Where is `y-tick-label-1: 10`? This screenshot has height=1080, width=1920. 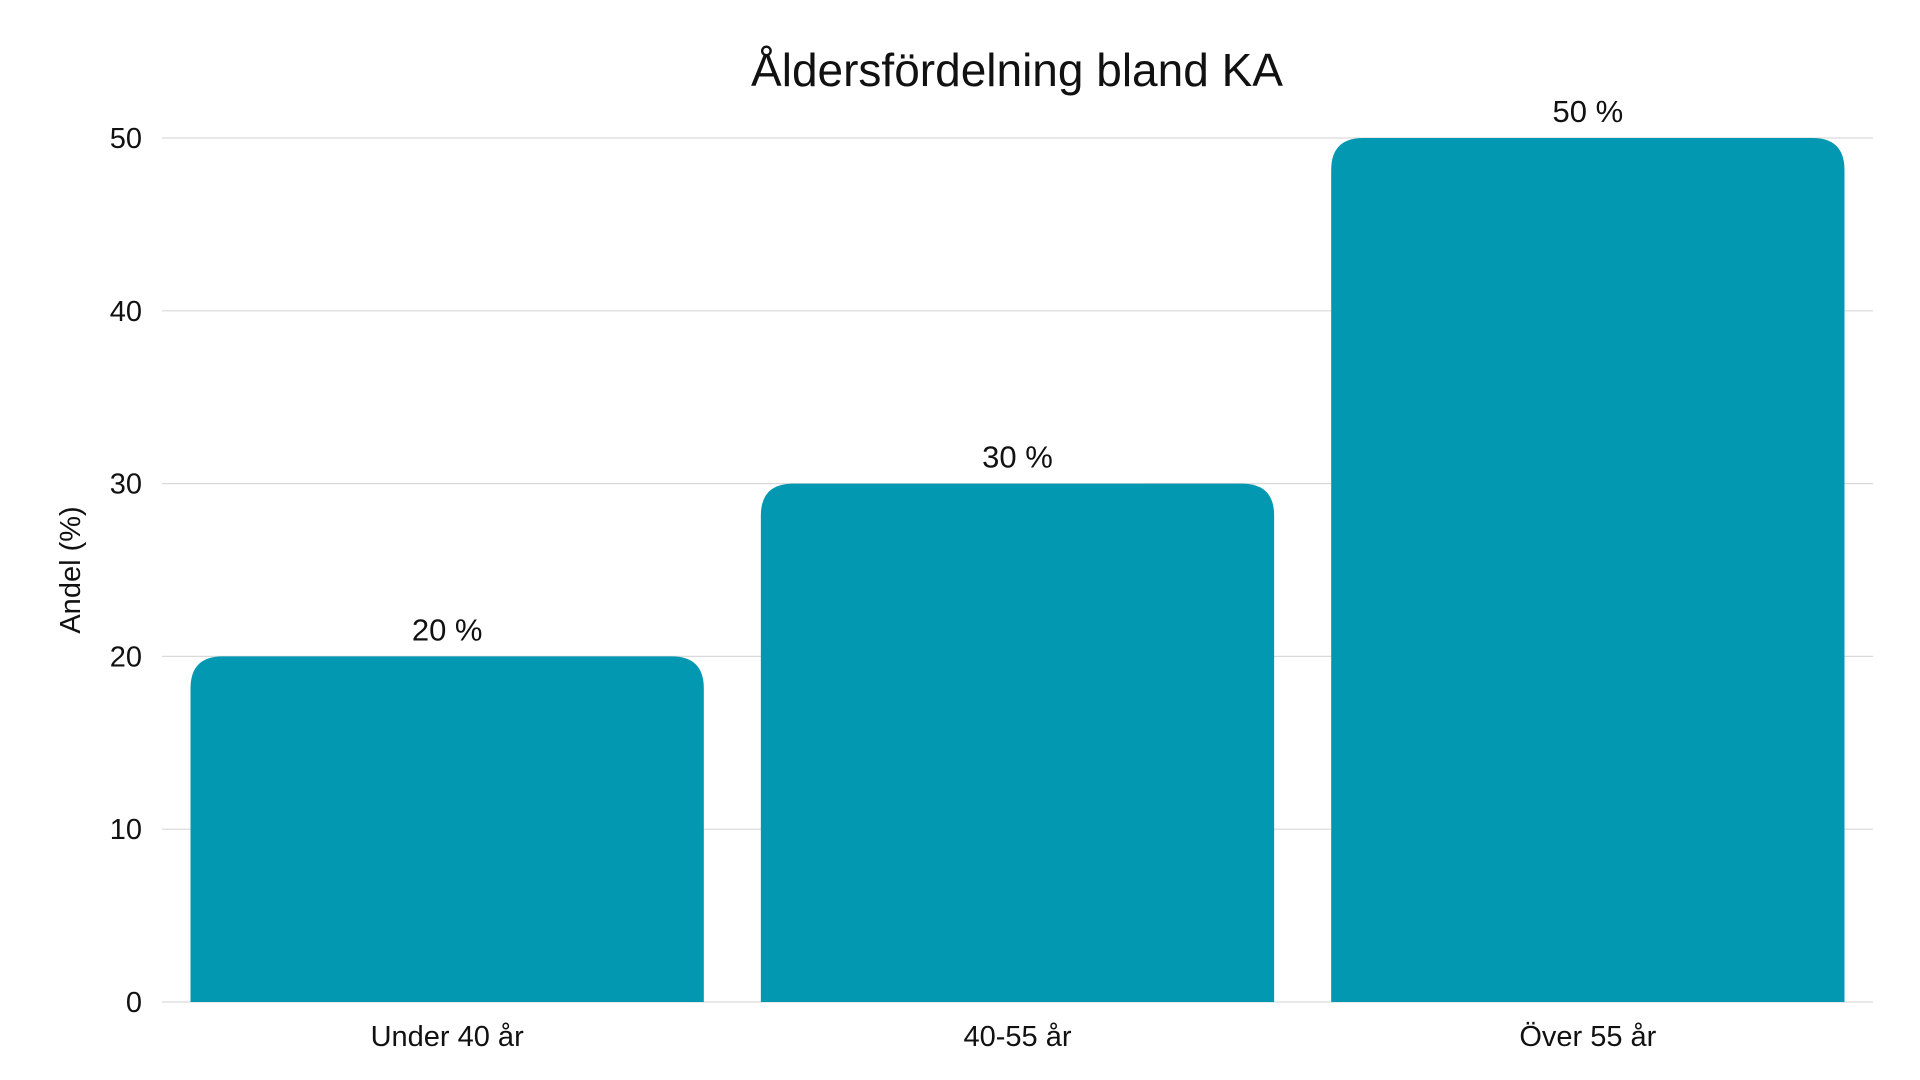 y-tick-label-1: 10 is located at coordinates (126, 830).